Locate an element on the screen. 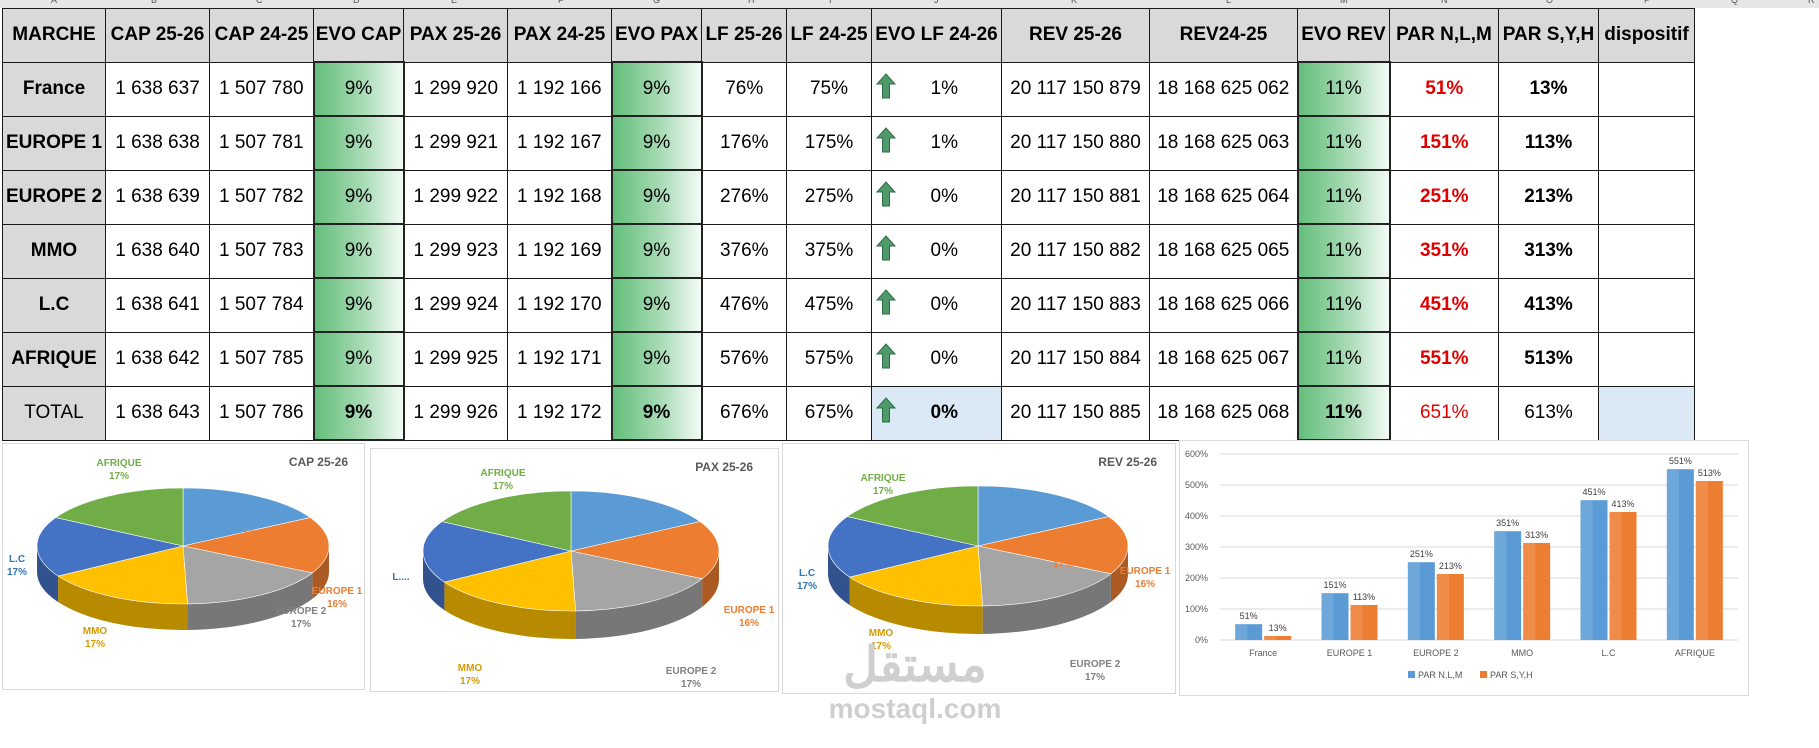  cell-pax2526: 1 299 924 is located at coordinates (455, 305).